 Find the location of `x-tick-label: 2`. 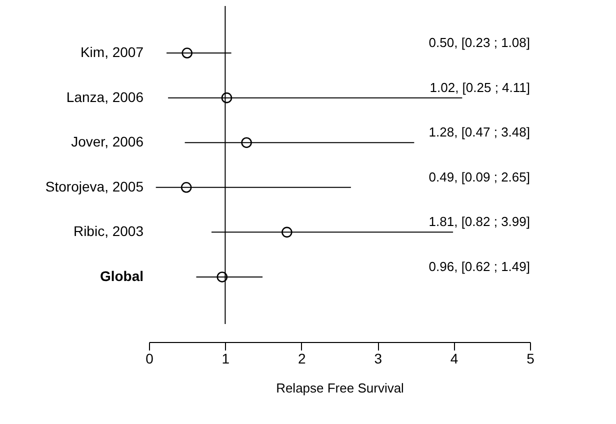

x-tick-label: 2 is located at coordinates (302, 358).